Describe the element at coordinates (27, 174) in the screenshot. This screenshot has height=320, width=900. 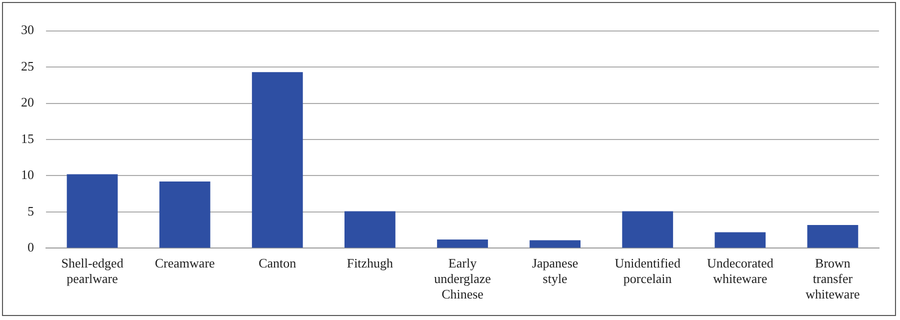
I see `y-tick-label: 10` at that location.